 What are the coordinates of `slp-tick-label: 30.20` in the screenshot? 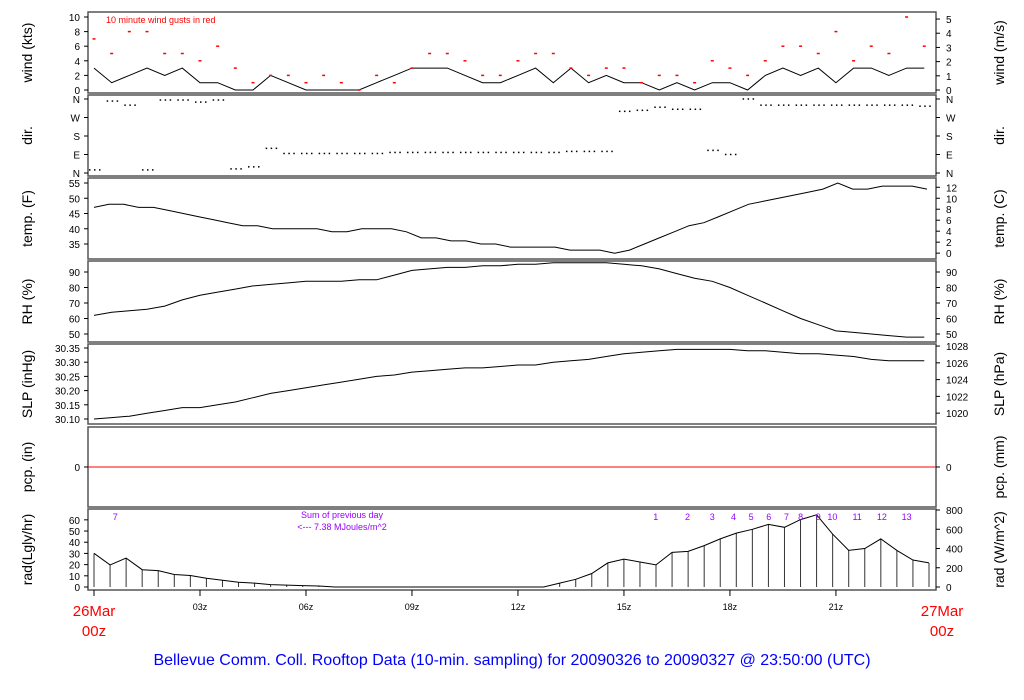 It's located at (67, 392).